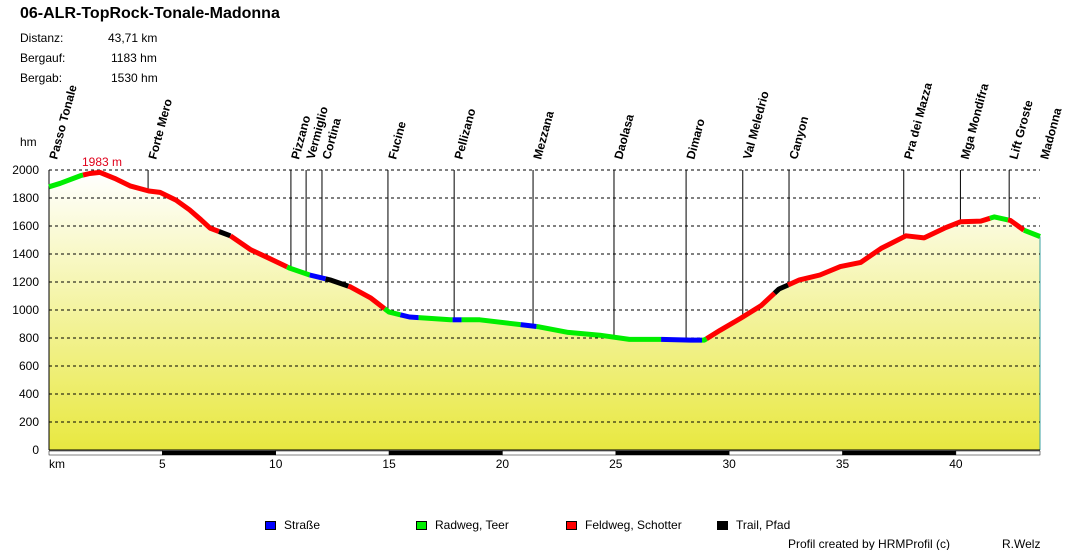 The image size is (1090, 550). I want to click on waypoint-label: Mezzana, so click(543, 135).